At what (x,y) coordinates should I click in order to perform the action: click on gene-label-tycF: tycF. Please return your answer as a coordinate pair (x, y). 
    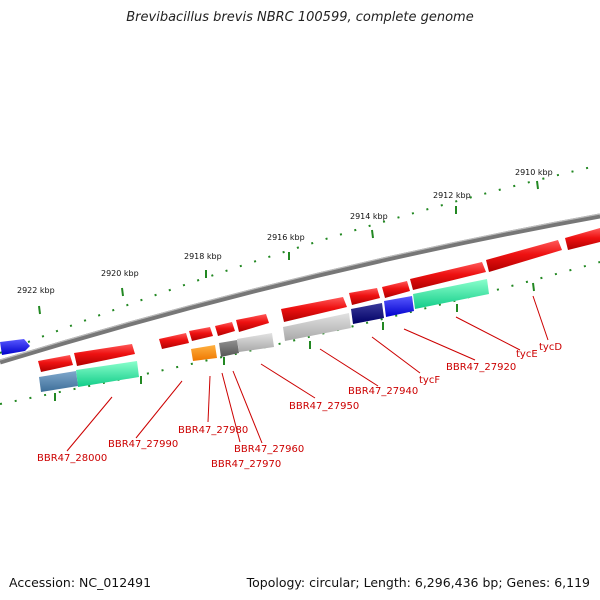
    Looking at the image, I should click on (429, 380).